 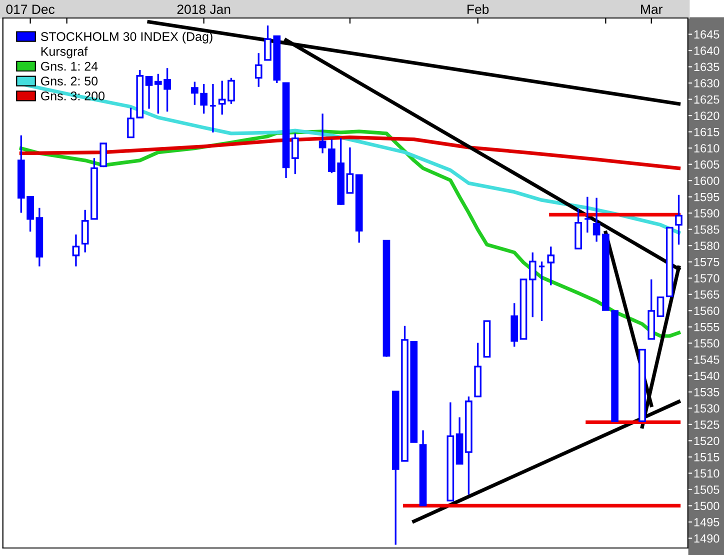 I want to click on y-tick-label: 1645, so click(x=707, y=34).